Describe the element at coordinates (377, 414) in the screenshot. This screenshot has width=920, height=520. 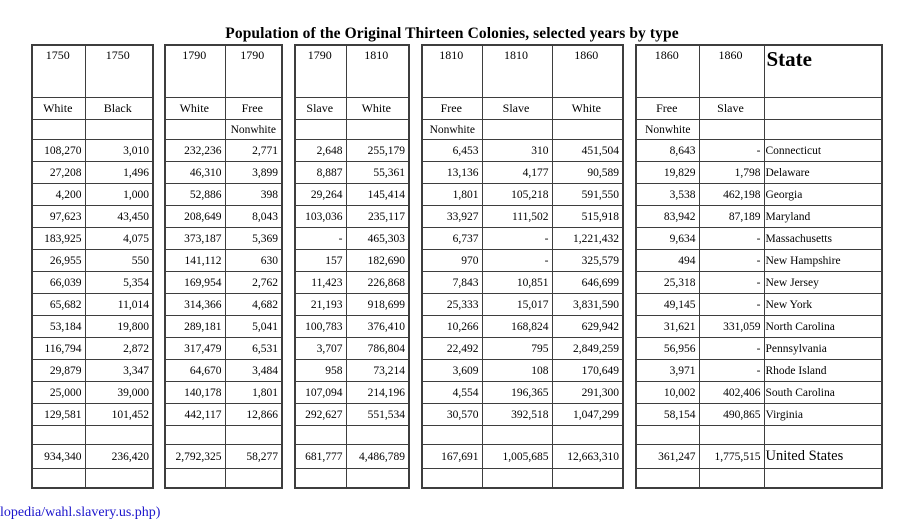
I see `data-cell: 551,534` at that location.